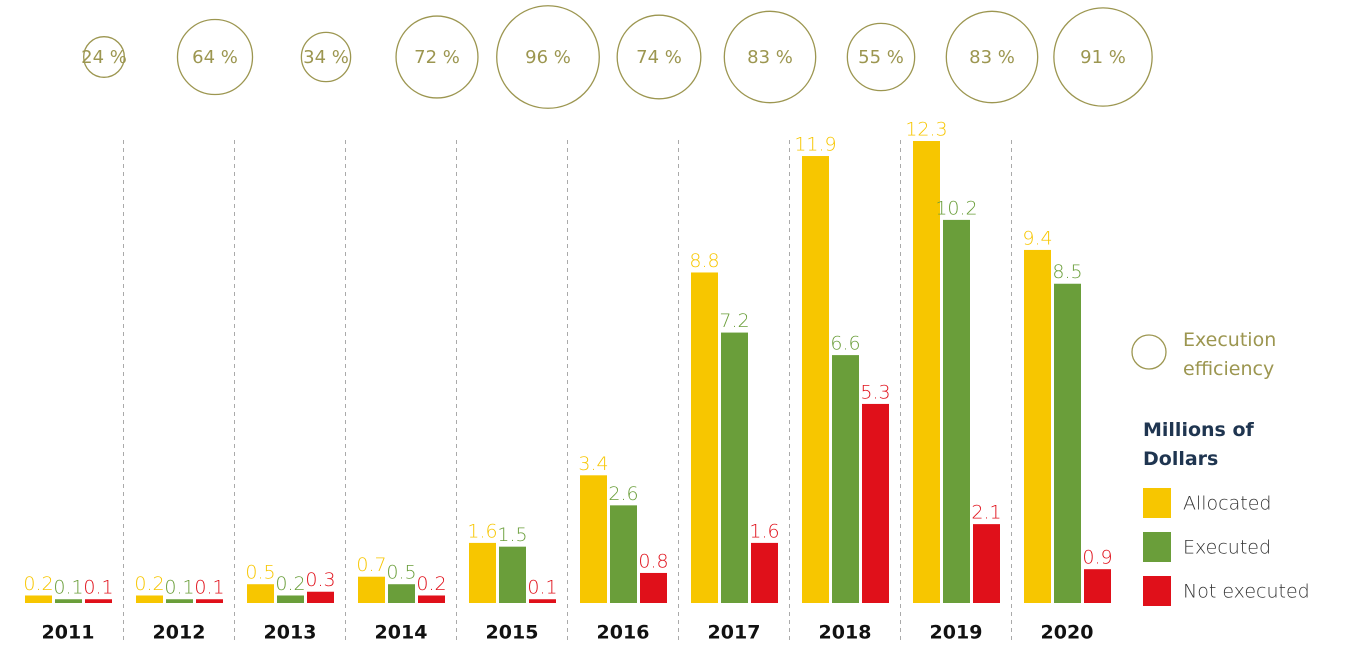 This screenshot has height=646, width=1348. What do you see at coordinates (875, 392) in the screenshot?
I see `value-label: 5.3` at bounding box center [875, 392].